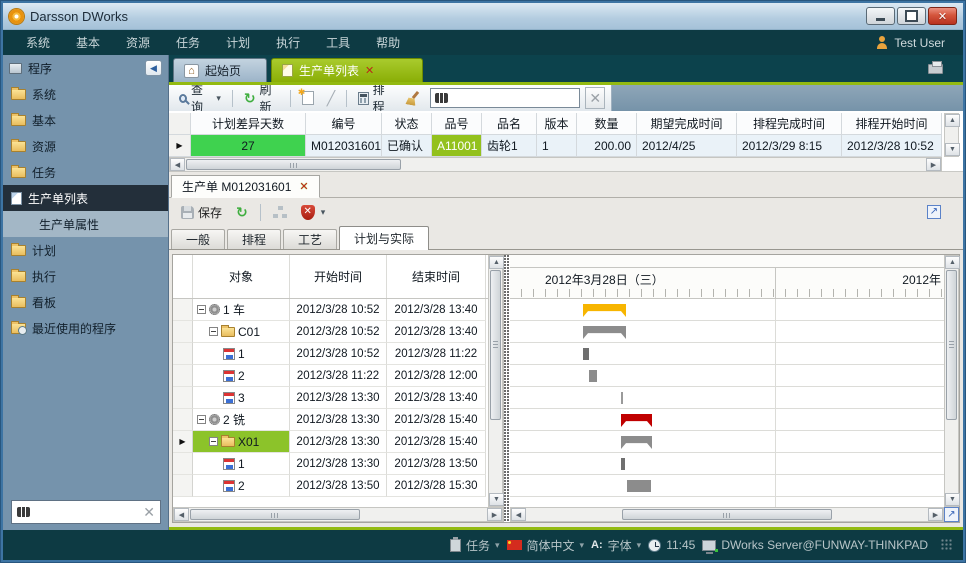 The image size is (966, 563). What do you see at coordinates (153, 68) in the screenshot?
I see `sidebar-collapse-button` at bounding box center [153, 68].